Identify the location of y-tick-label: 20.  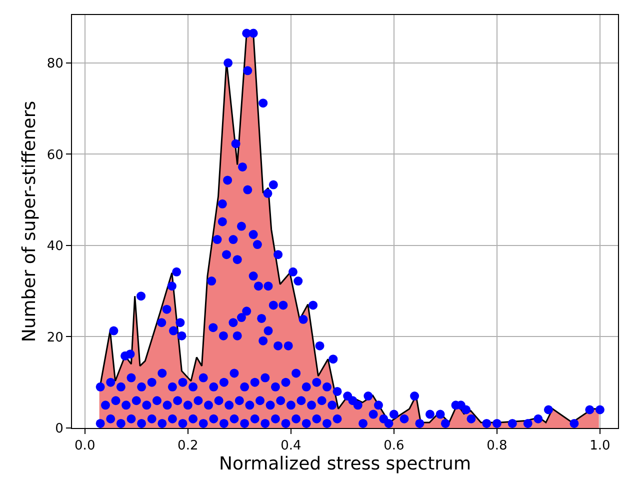
(55, 338).